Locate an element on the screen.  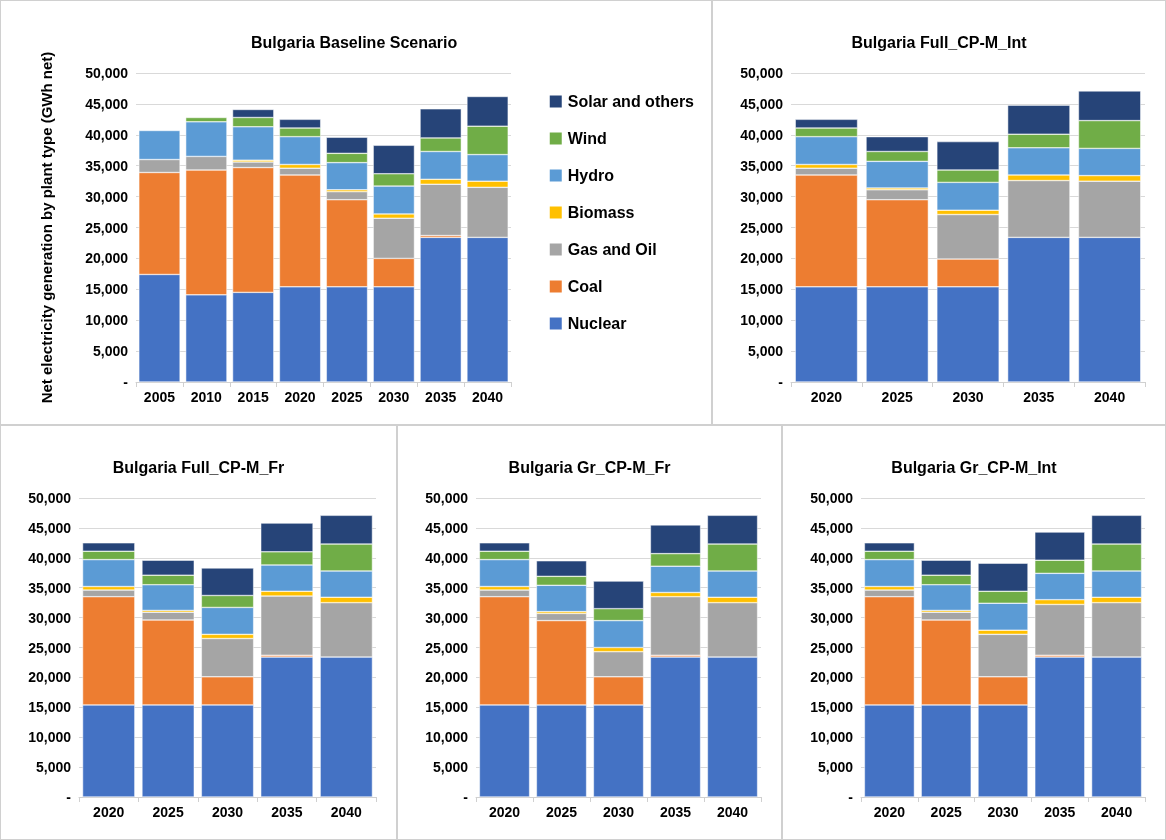
legend-label: Solar and others is located at coordinates (631, 101).